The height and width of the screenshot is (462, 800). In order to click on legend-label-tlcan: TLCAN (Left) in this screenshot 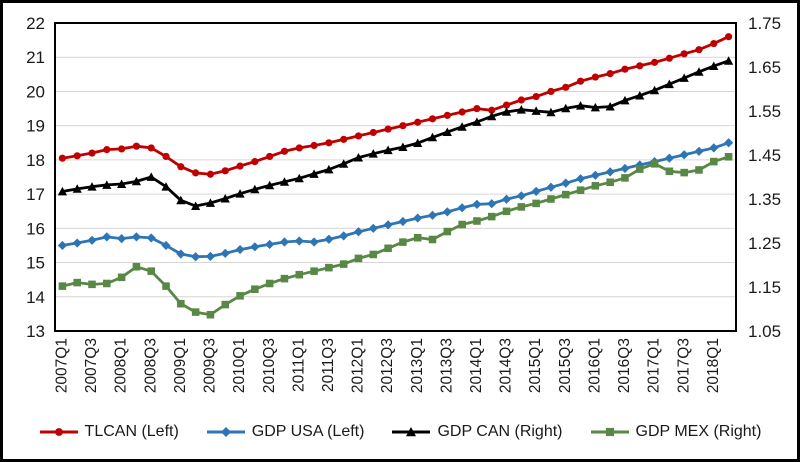, I will do `click(131, 431)`.